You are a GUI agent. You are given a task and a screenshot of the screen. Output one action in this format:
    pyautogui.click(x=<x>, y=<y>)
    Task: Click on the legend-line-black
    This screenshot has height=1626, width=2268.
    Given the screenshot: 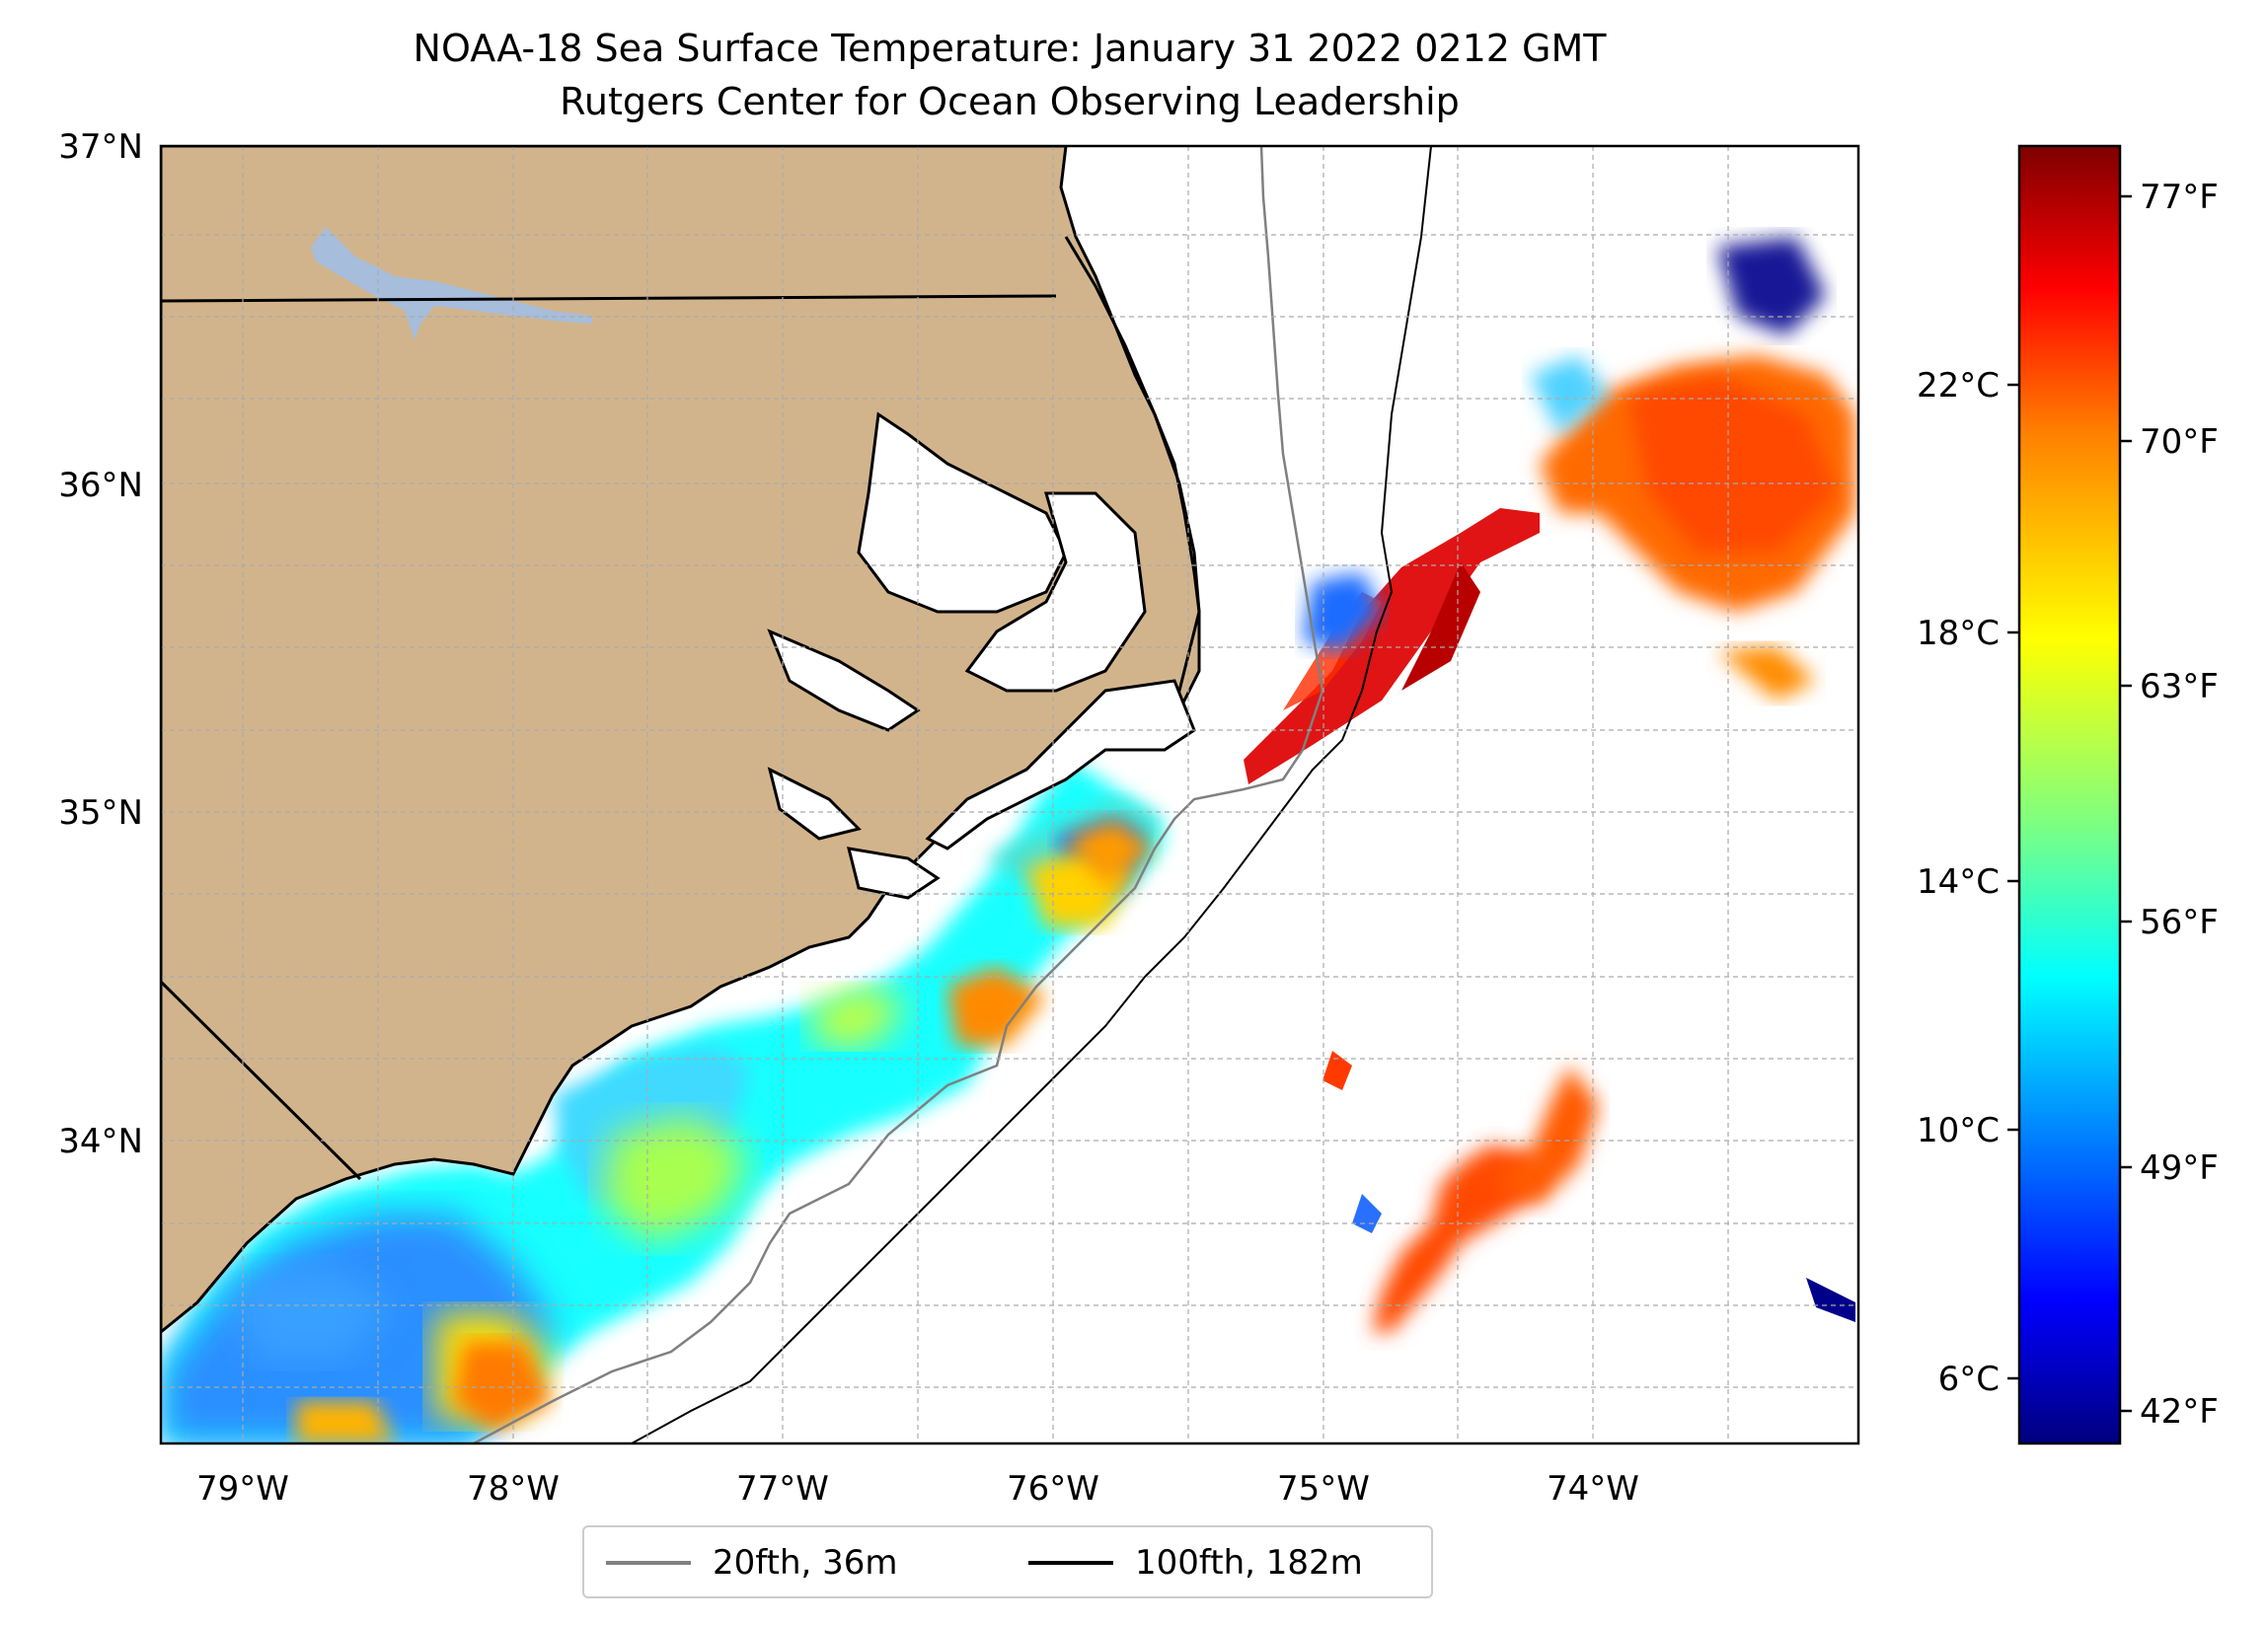 What is the action you would take?
    pyautogui.click(x=1070, y=1563)
    